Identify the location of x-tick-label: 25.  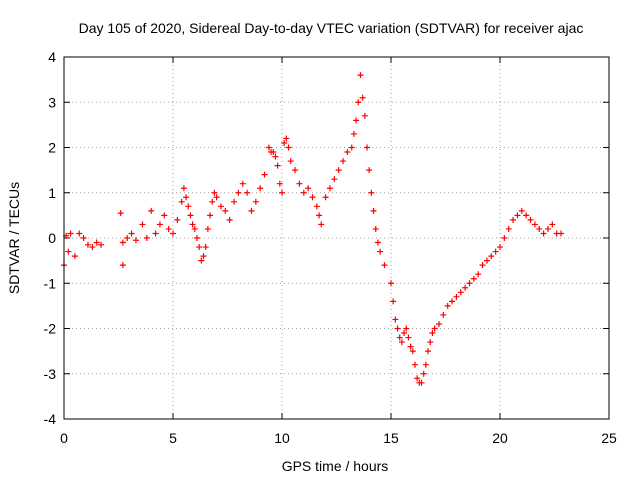
(609, 438).